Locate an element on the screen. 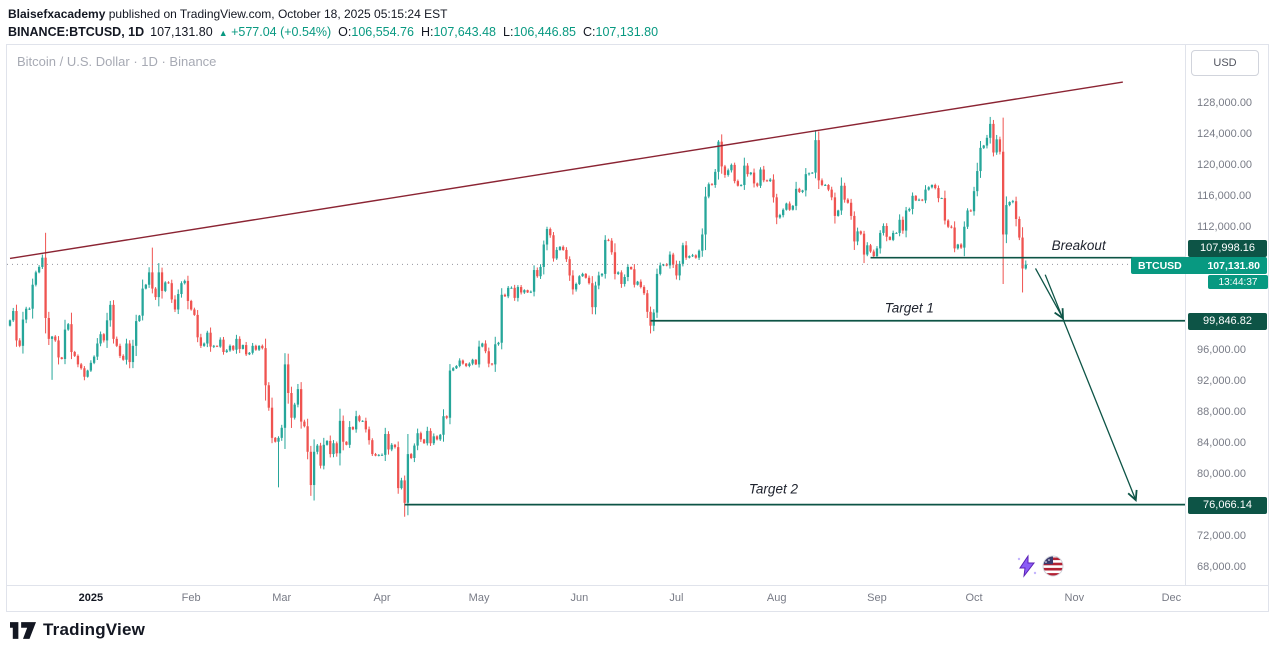 This screenshot has height=648, width=1275. level-label-target-2: Target 2 is located at coordinates (774, 489).